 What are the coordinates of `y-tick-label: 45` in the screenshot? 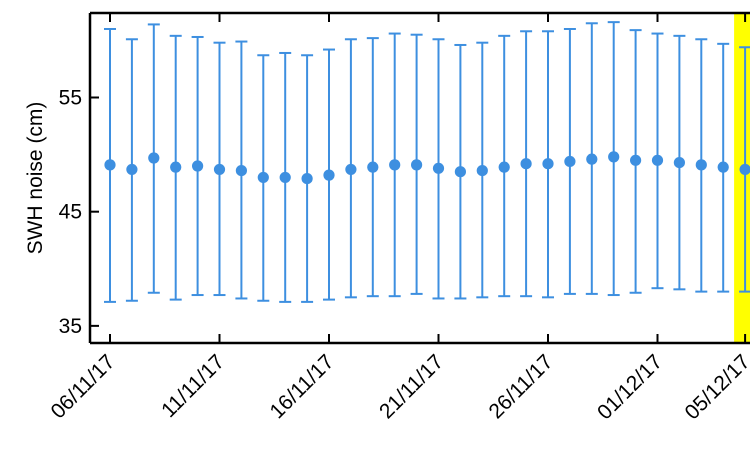 It's located at (70, 212).